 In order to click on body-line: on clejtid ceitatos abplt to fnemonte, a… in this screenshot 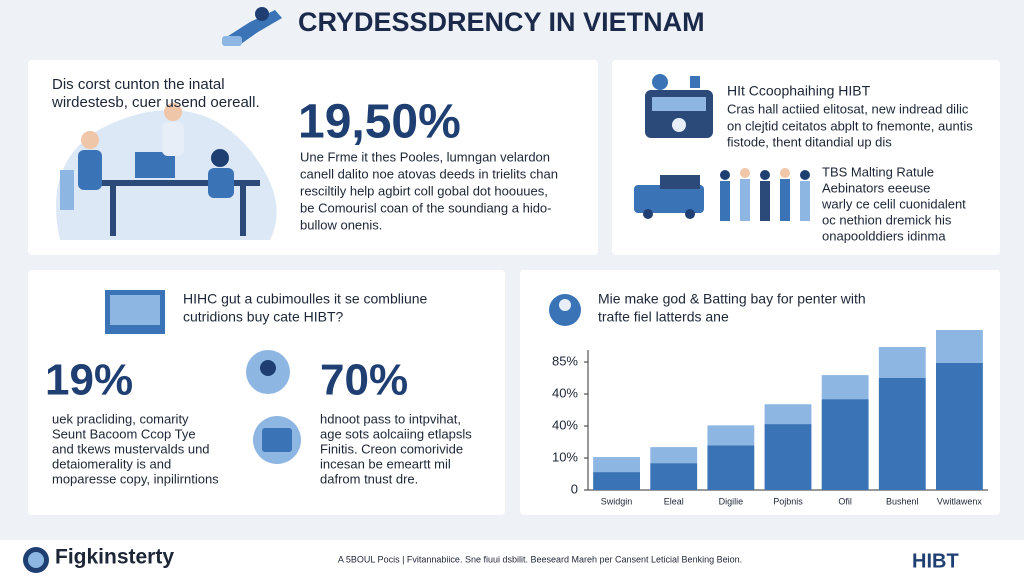, I will do `click(850, 125)`.